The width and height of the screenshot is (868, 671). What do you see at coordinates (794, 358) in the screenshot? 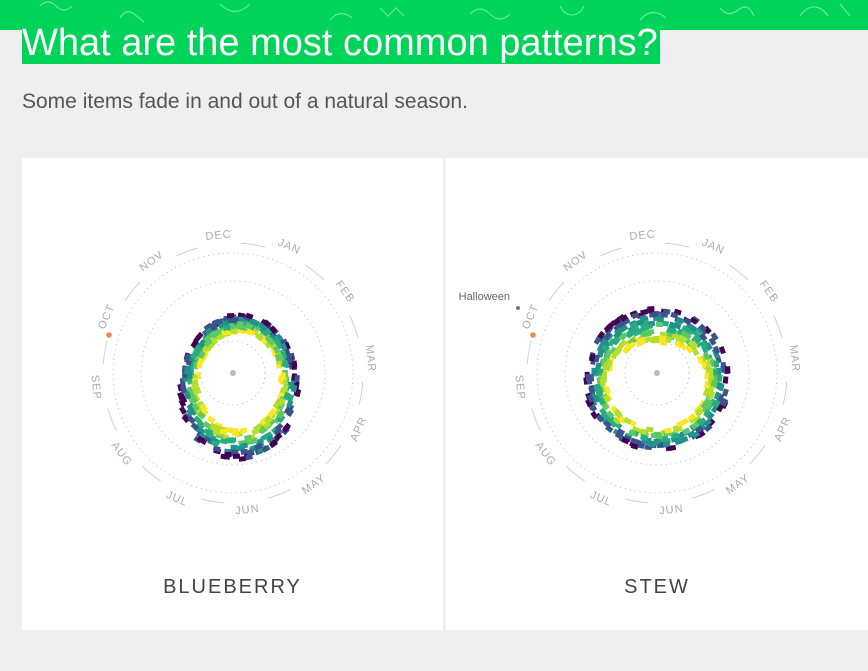
I see `month-tick-label: MAR` at bounding box center [794, 358].